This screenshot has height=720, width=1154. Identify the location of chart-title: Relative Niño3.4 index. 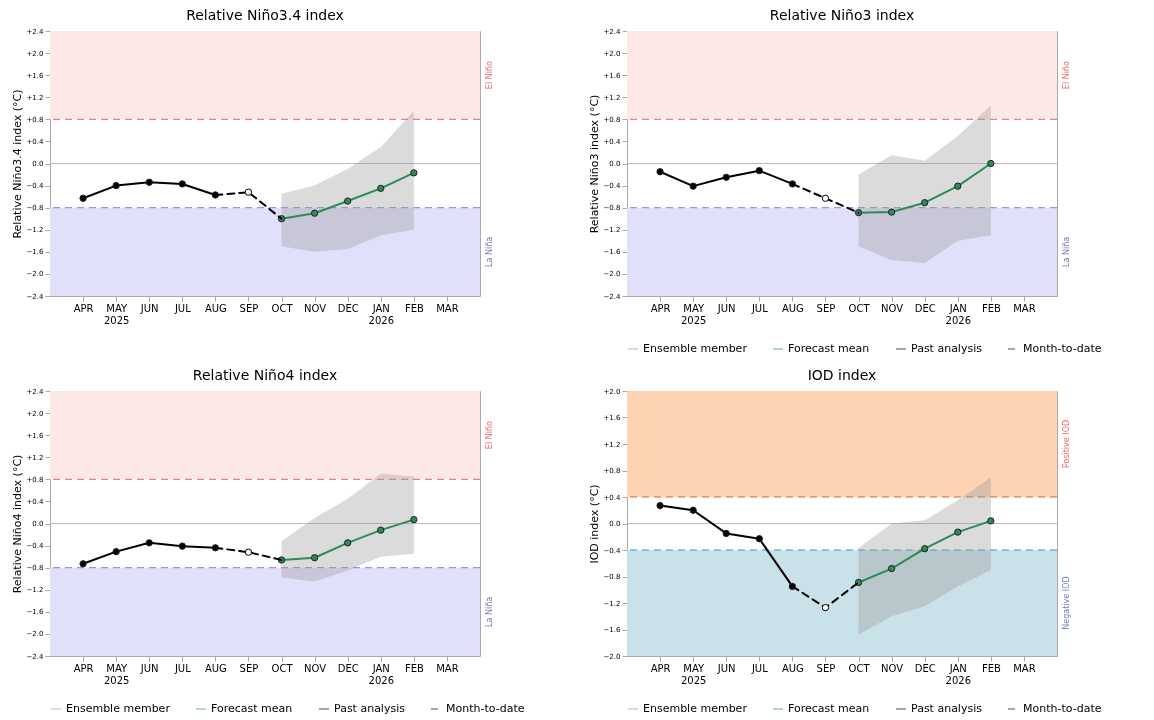
(265, 15).